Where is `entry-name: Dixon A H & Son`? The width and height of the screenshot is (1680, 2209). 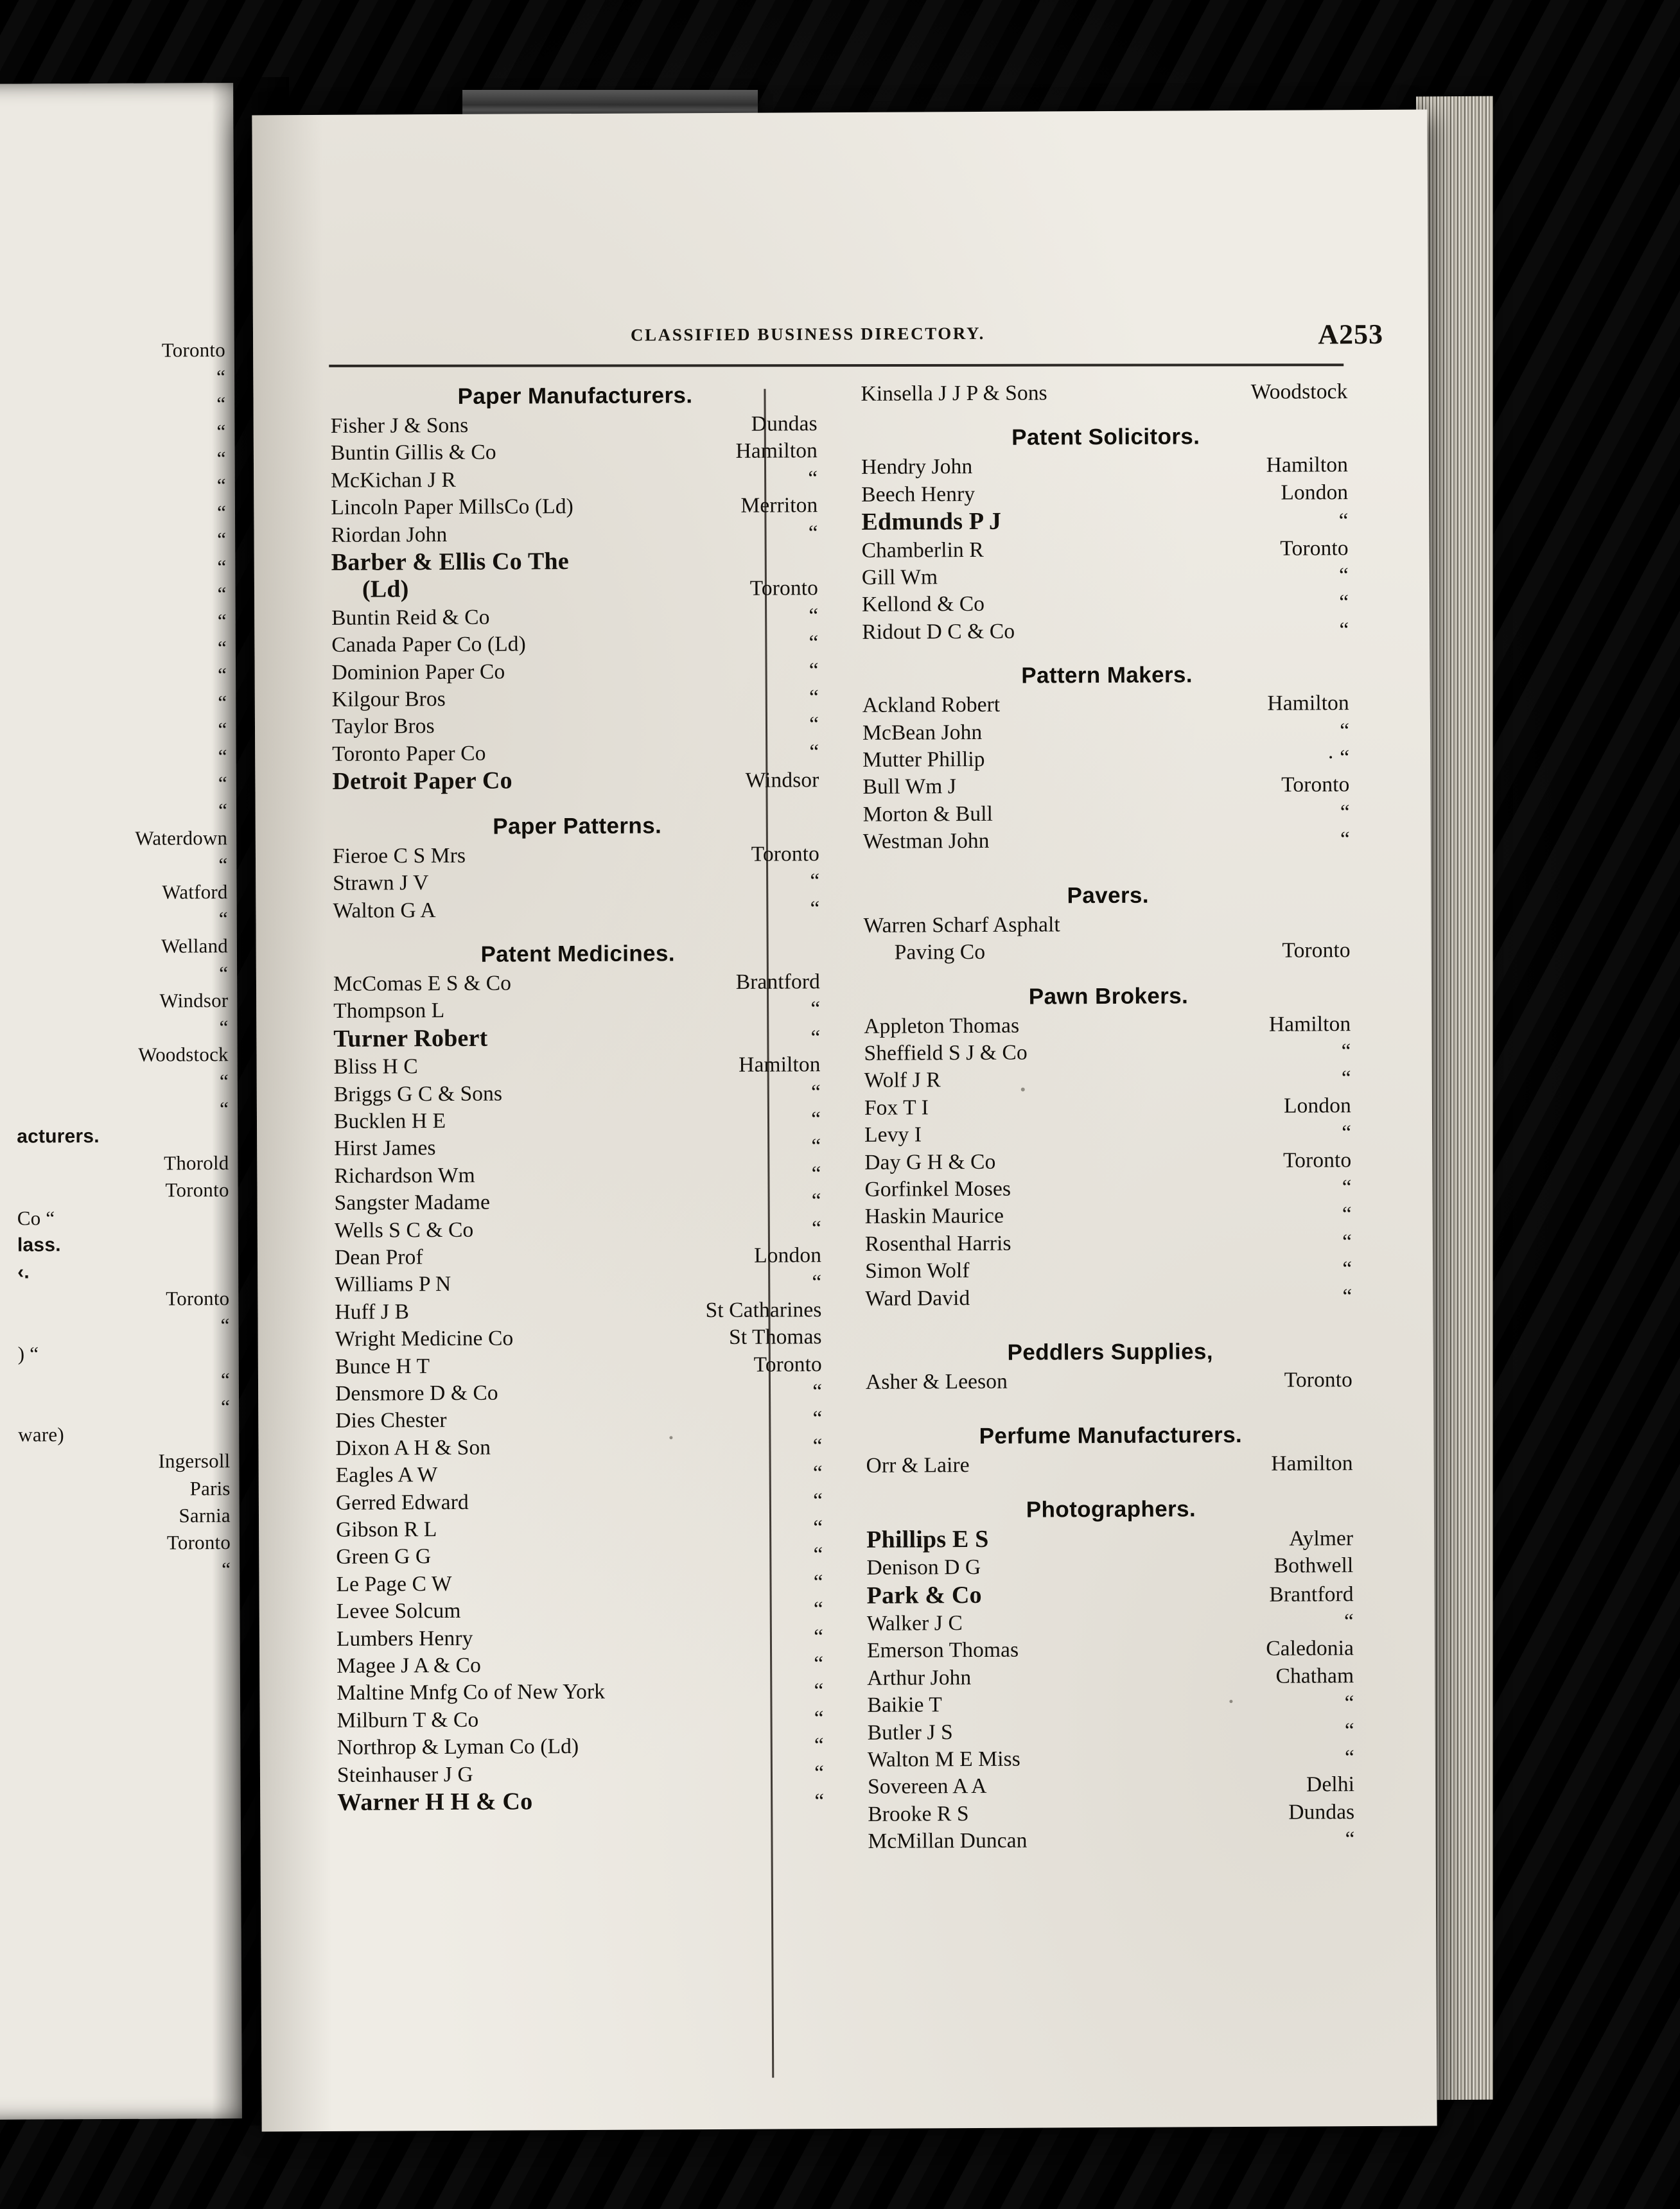 entry-name: Dixon A H & Son is located at coordinates (413, 1447).